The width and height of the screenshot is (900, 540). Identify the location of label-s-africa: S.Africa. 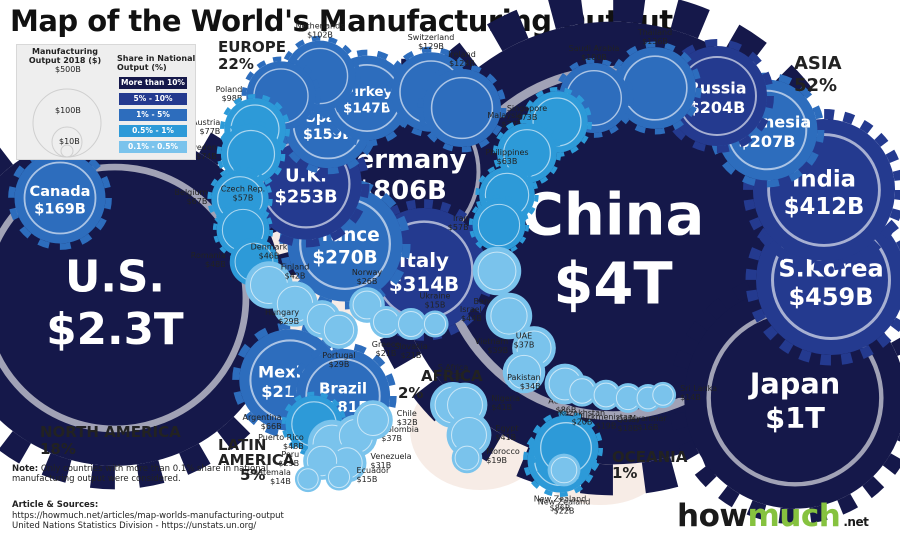
(453, 367).